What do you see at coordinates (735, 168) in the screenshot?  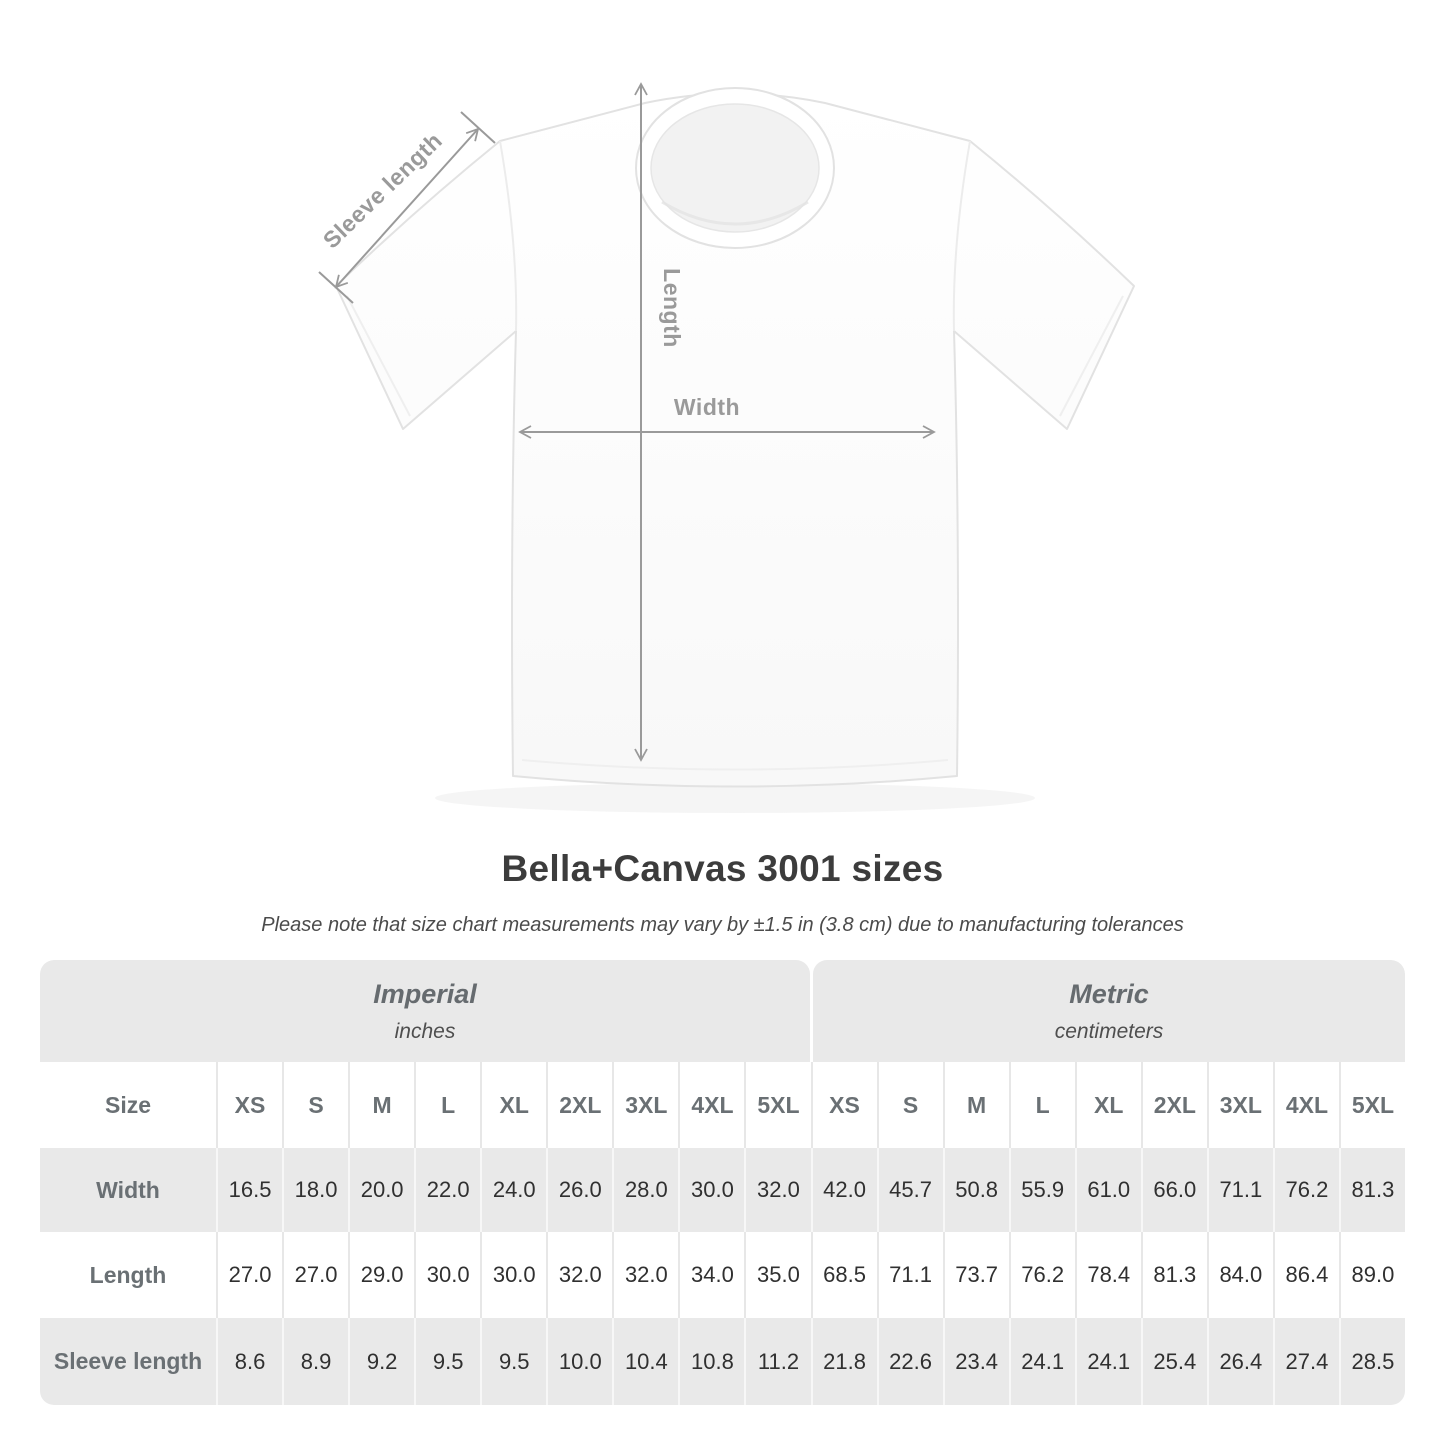 I see `collar-opening` at bounding box center [735, 168].